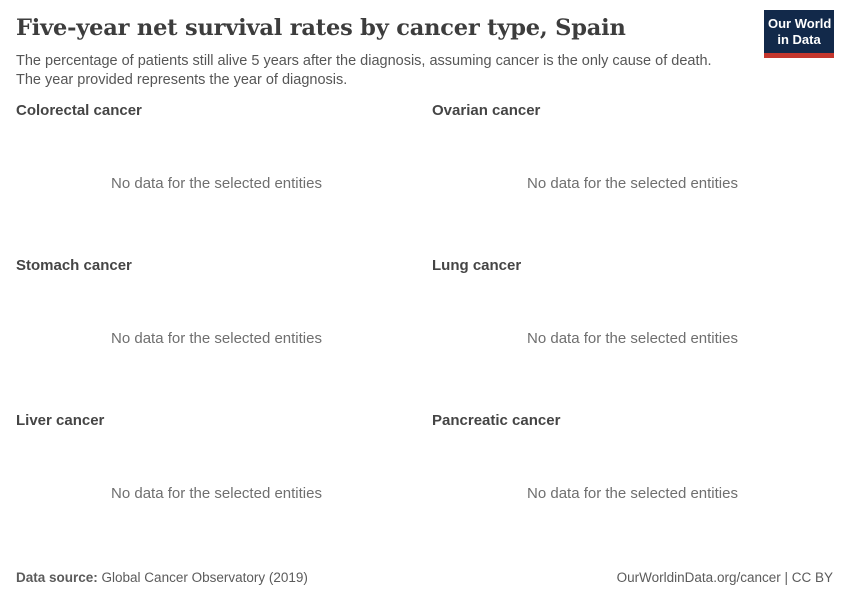 The image size is (850, 600). Describe the element at coordinates (486, 110) in the screenshot. I see `facet-title: Ovarian cancer` at that location.